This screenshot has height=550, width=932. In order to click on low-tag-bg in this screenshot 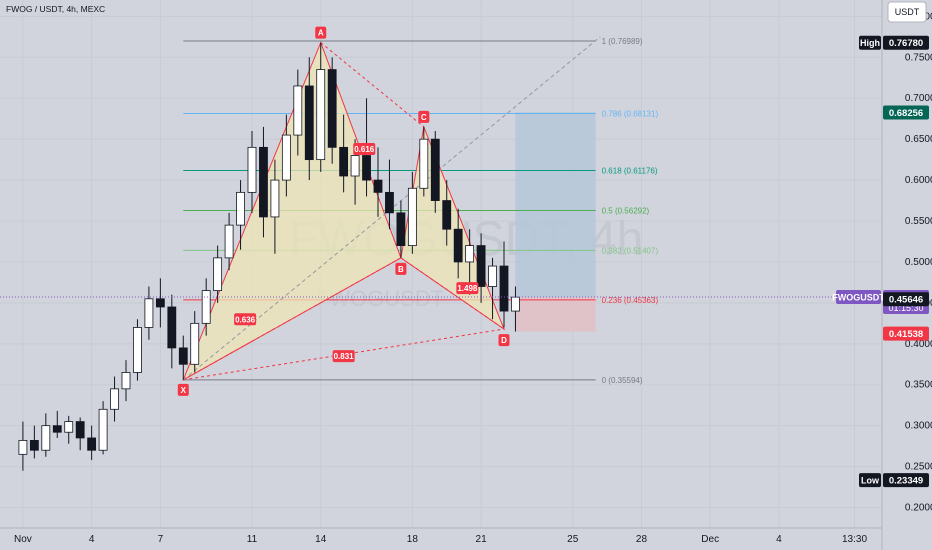, I will do `click(906, 480)`.